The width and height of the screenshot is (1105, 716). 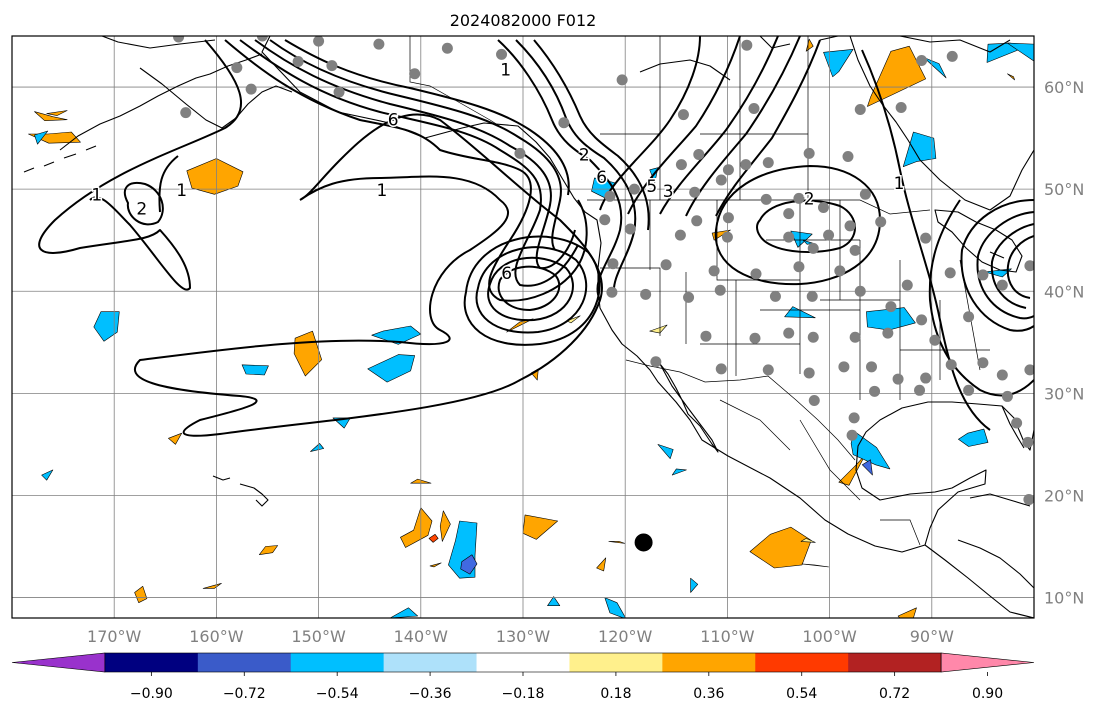 What do you see at coordinates (1064, 495) in the screenshot?
I see `latitude-tick-label: 20°N` at bounding box center [1064, 495].